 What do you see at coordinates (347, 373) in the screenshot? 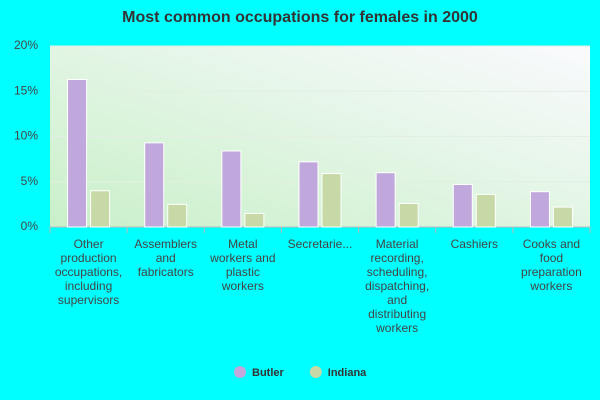
I see `legend-label: Indiana` at bounding box center [347, 373].